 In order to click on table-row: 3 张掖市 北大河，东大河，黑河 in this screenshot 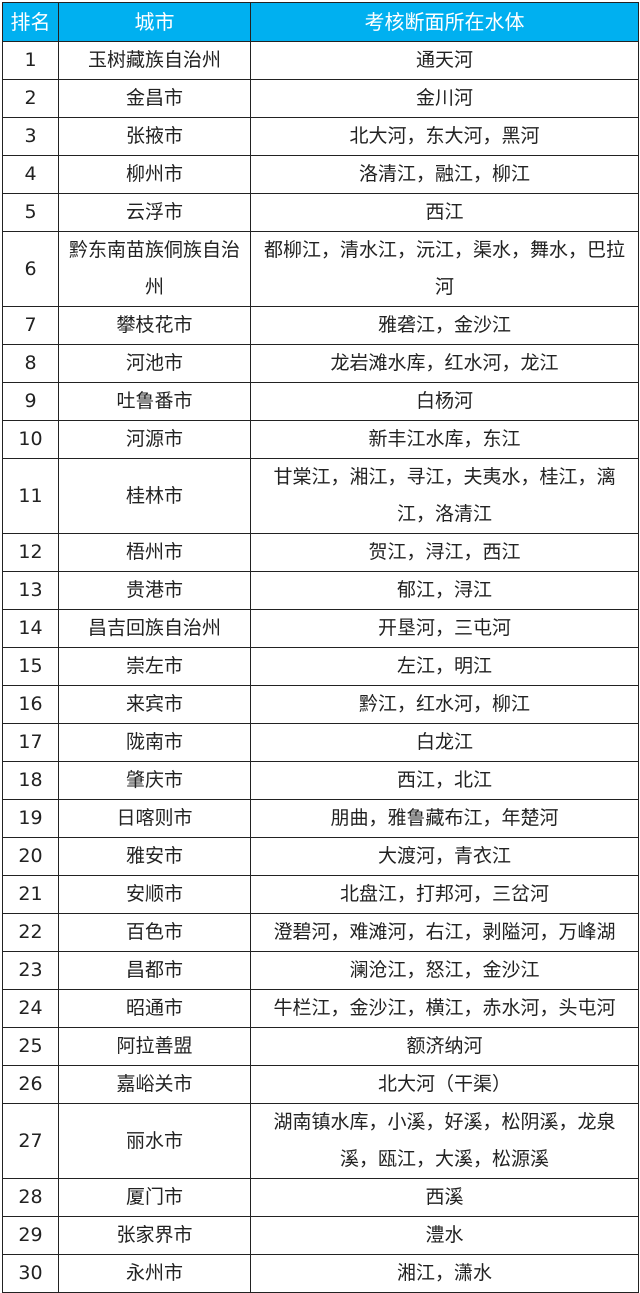, I will do `click(320, 136)`.